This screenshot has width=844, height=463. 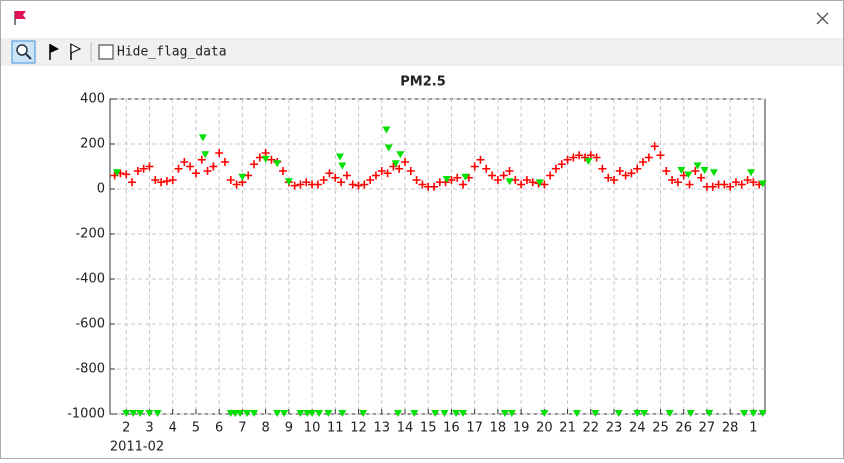 What do you see at coordinates (76, 51) in the screenshot?
I see `unflag-button` at bounding box center [76, 51].